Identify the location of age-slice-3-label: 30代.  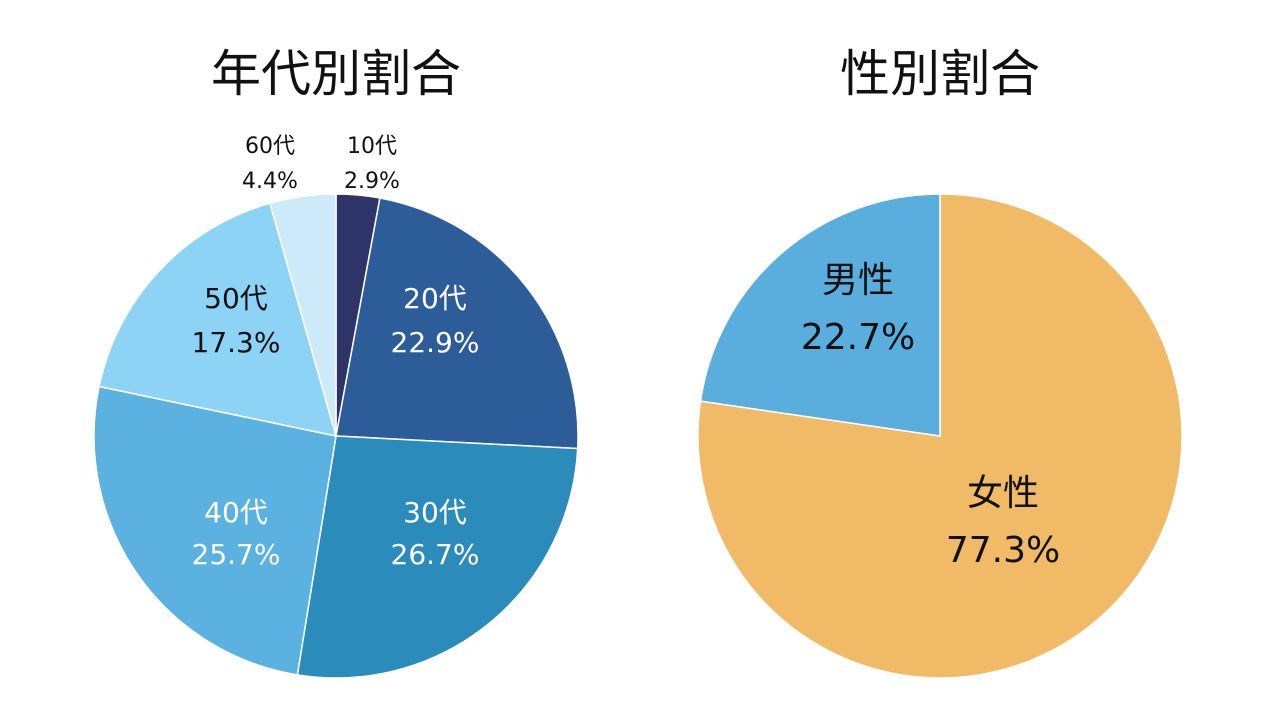
(435, 512).